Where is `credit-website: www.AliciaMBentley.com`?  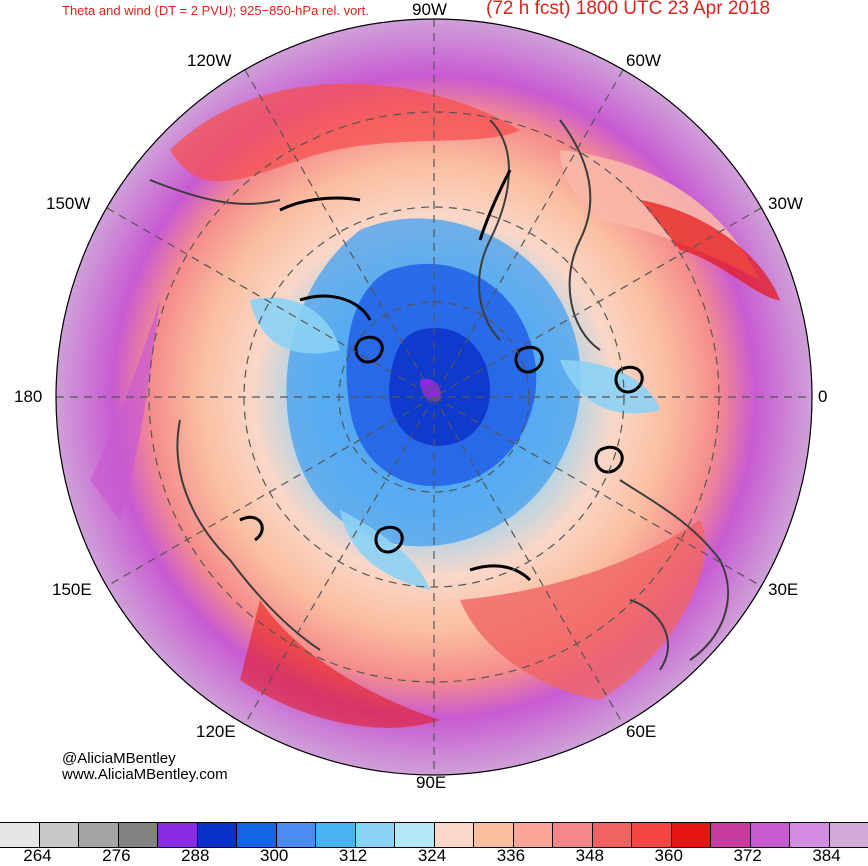
credit-website: www.AliciaMBentley.com is located at coordinates (145, 774).